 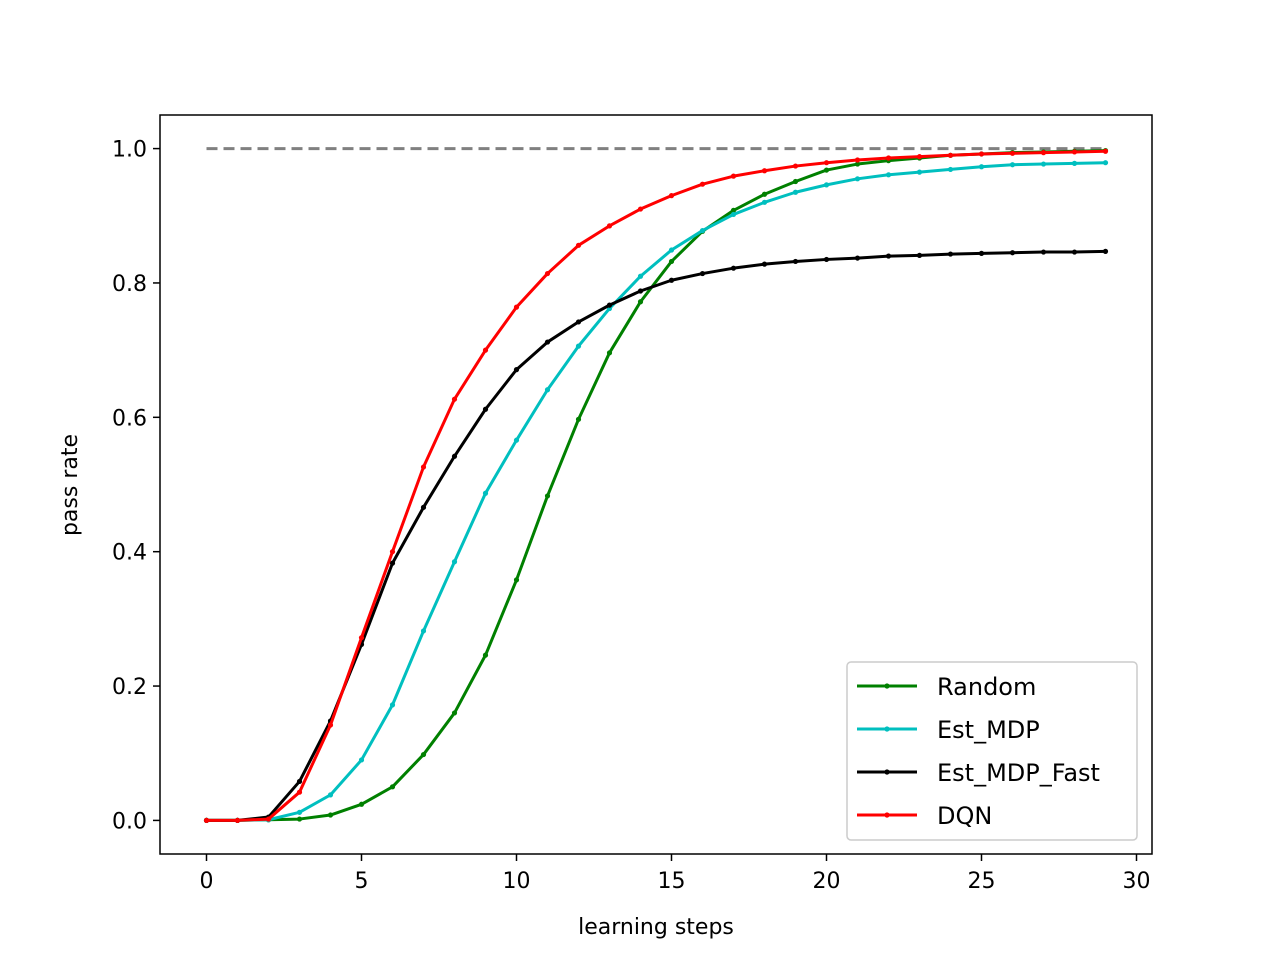 I want to click on y-tick-label: 0.2, so click(x=129, y=687).